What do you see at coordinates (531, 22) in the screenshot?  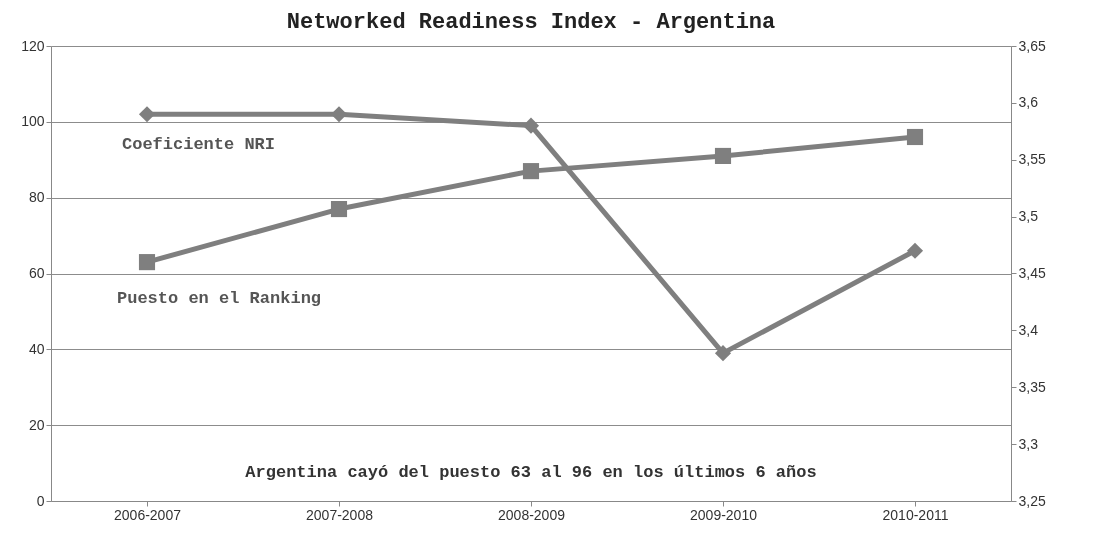 I see `chart-title: Networked Readiness Index - Argentina` at bounding box center [531, 22].